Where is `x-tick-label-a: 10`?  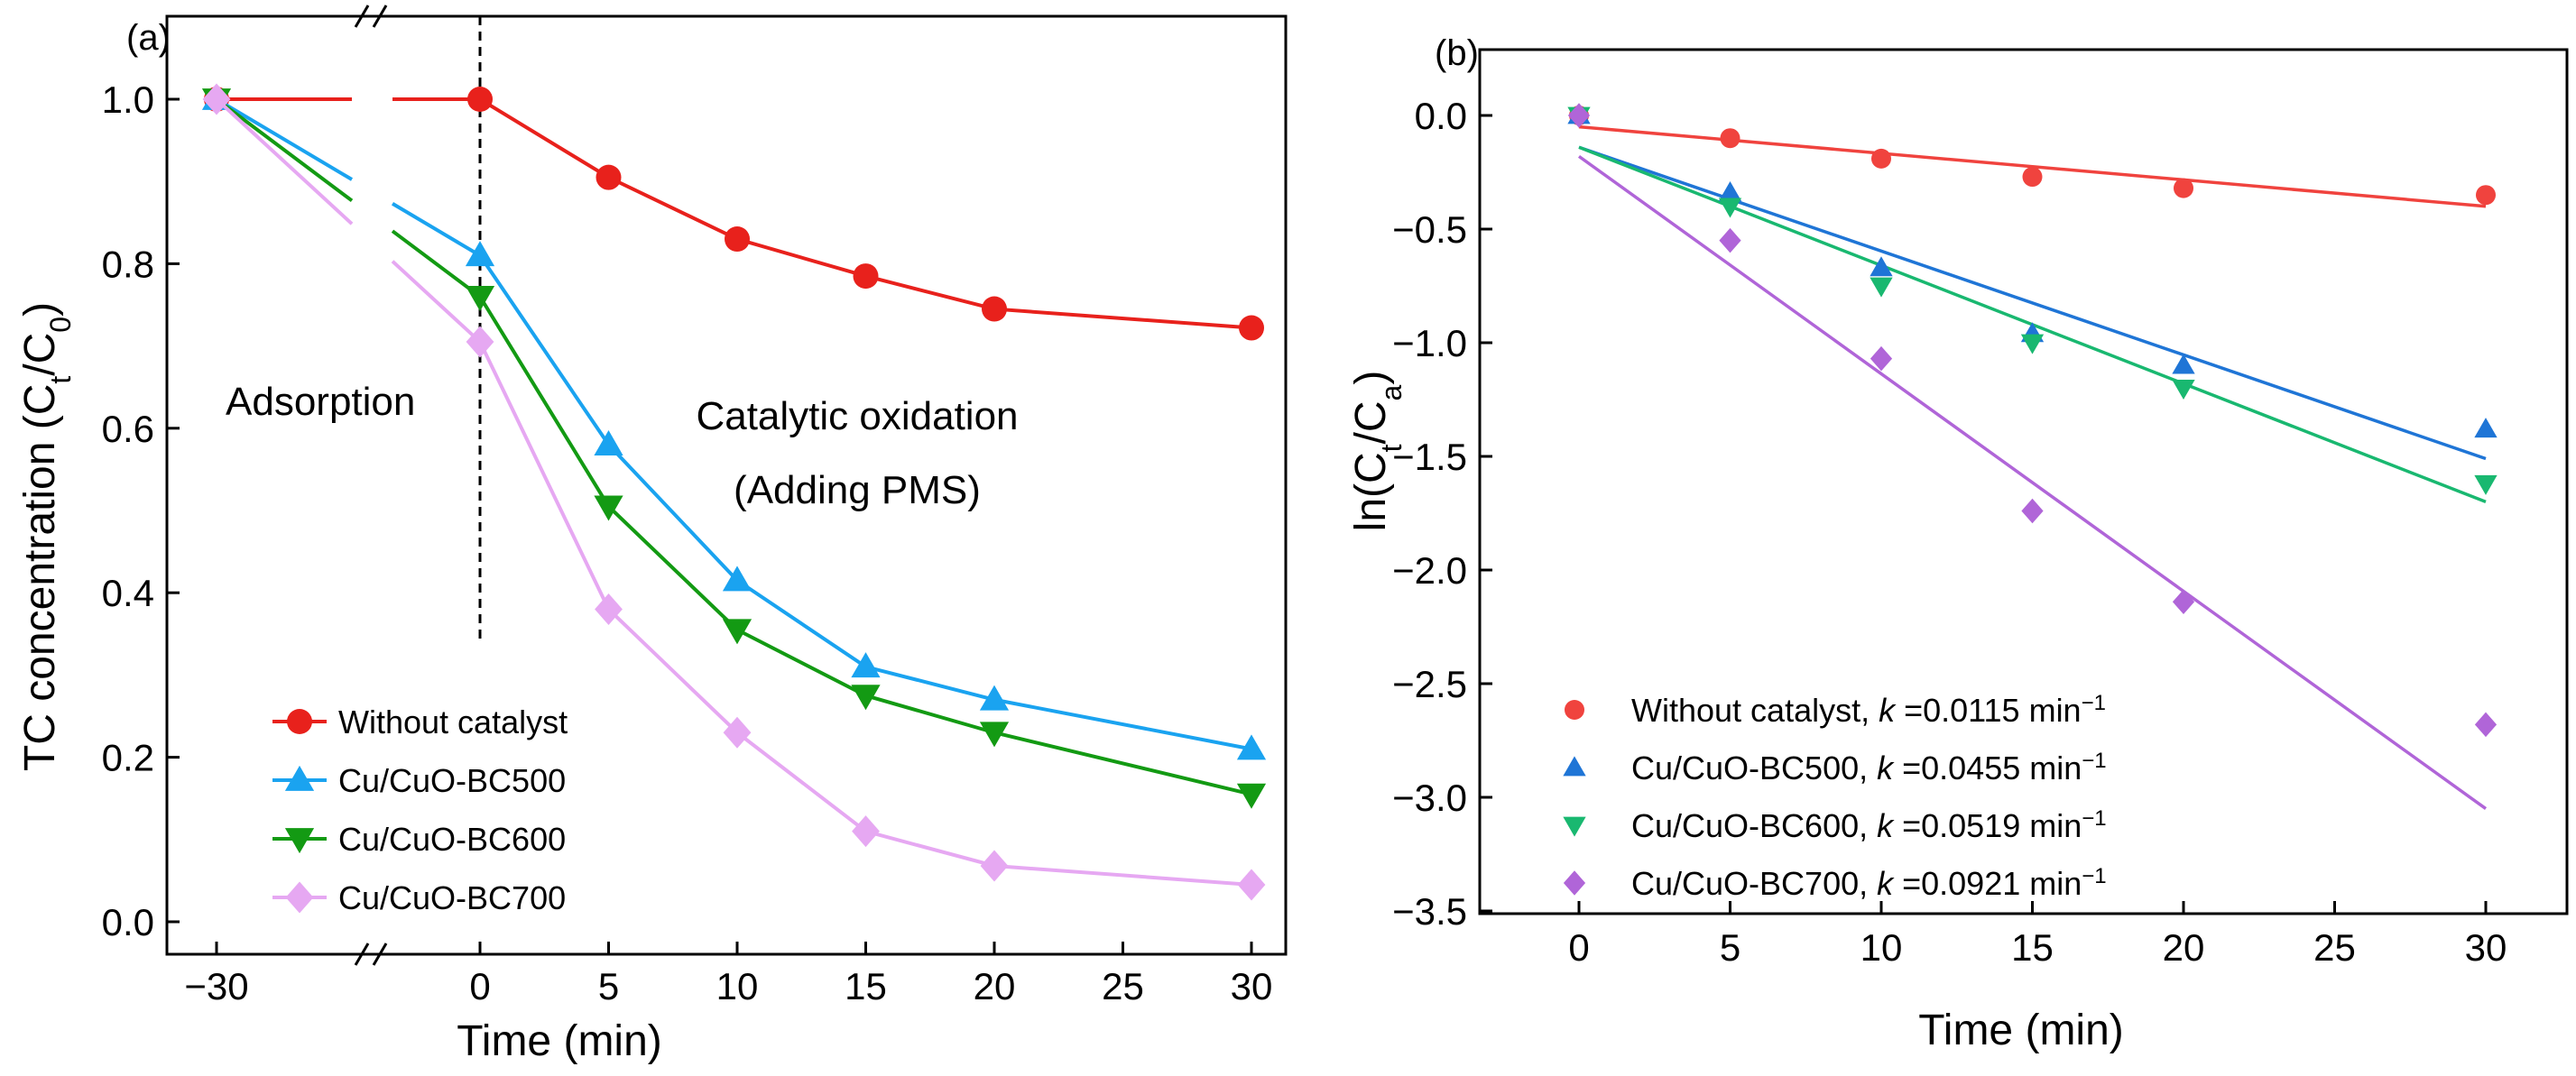
x-tick-label-a: 10 is located at coordinates (737, 986).